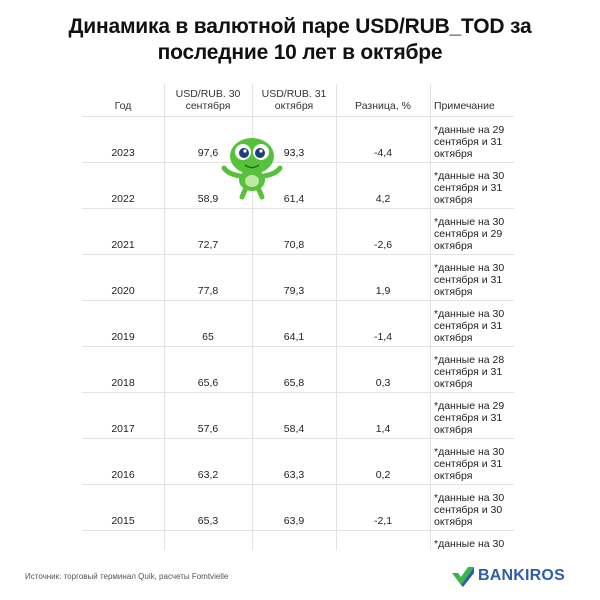 The height and width of the screenshot is (600, 600). I want to click on header-year: Год, so click(123, 106).